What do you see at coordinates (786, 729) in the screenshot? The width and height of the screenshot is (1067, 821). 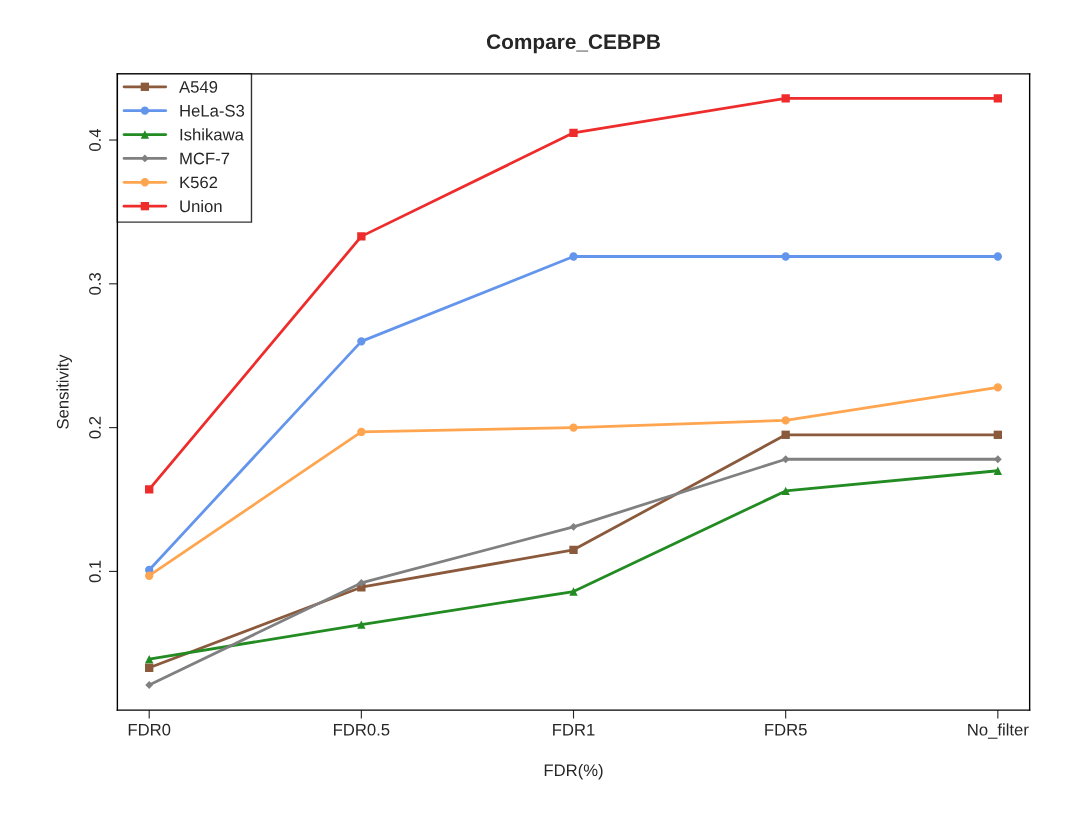 I see `x-tick-label: FDR5` at bounding box center [786, 729].